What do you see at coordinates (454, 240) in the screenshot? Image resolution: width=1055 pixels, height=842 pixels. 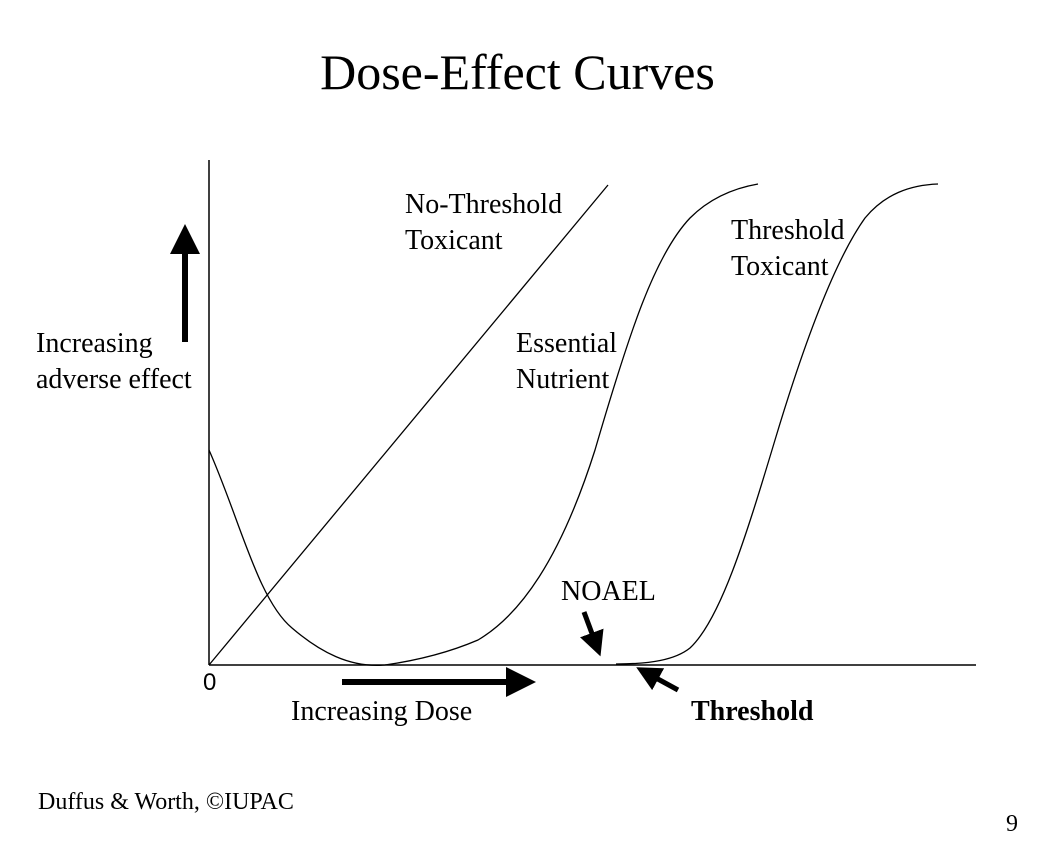 I see `no-threshold-label-line2: Toxicant` at bounding box center [454, 240].